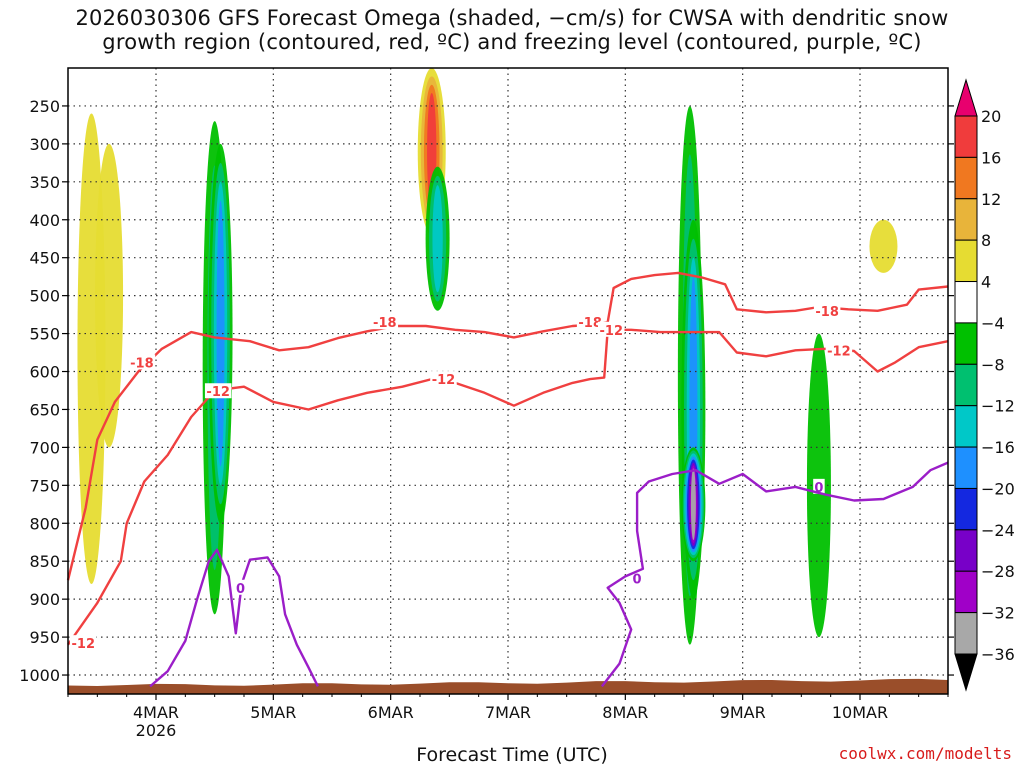 The height and width of the screenshot is (768, 1024). Describe the element at coordinates (508, 712) in the screenshot. I see `x-tick-label-7MAR: 7MAR` at that location.